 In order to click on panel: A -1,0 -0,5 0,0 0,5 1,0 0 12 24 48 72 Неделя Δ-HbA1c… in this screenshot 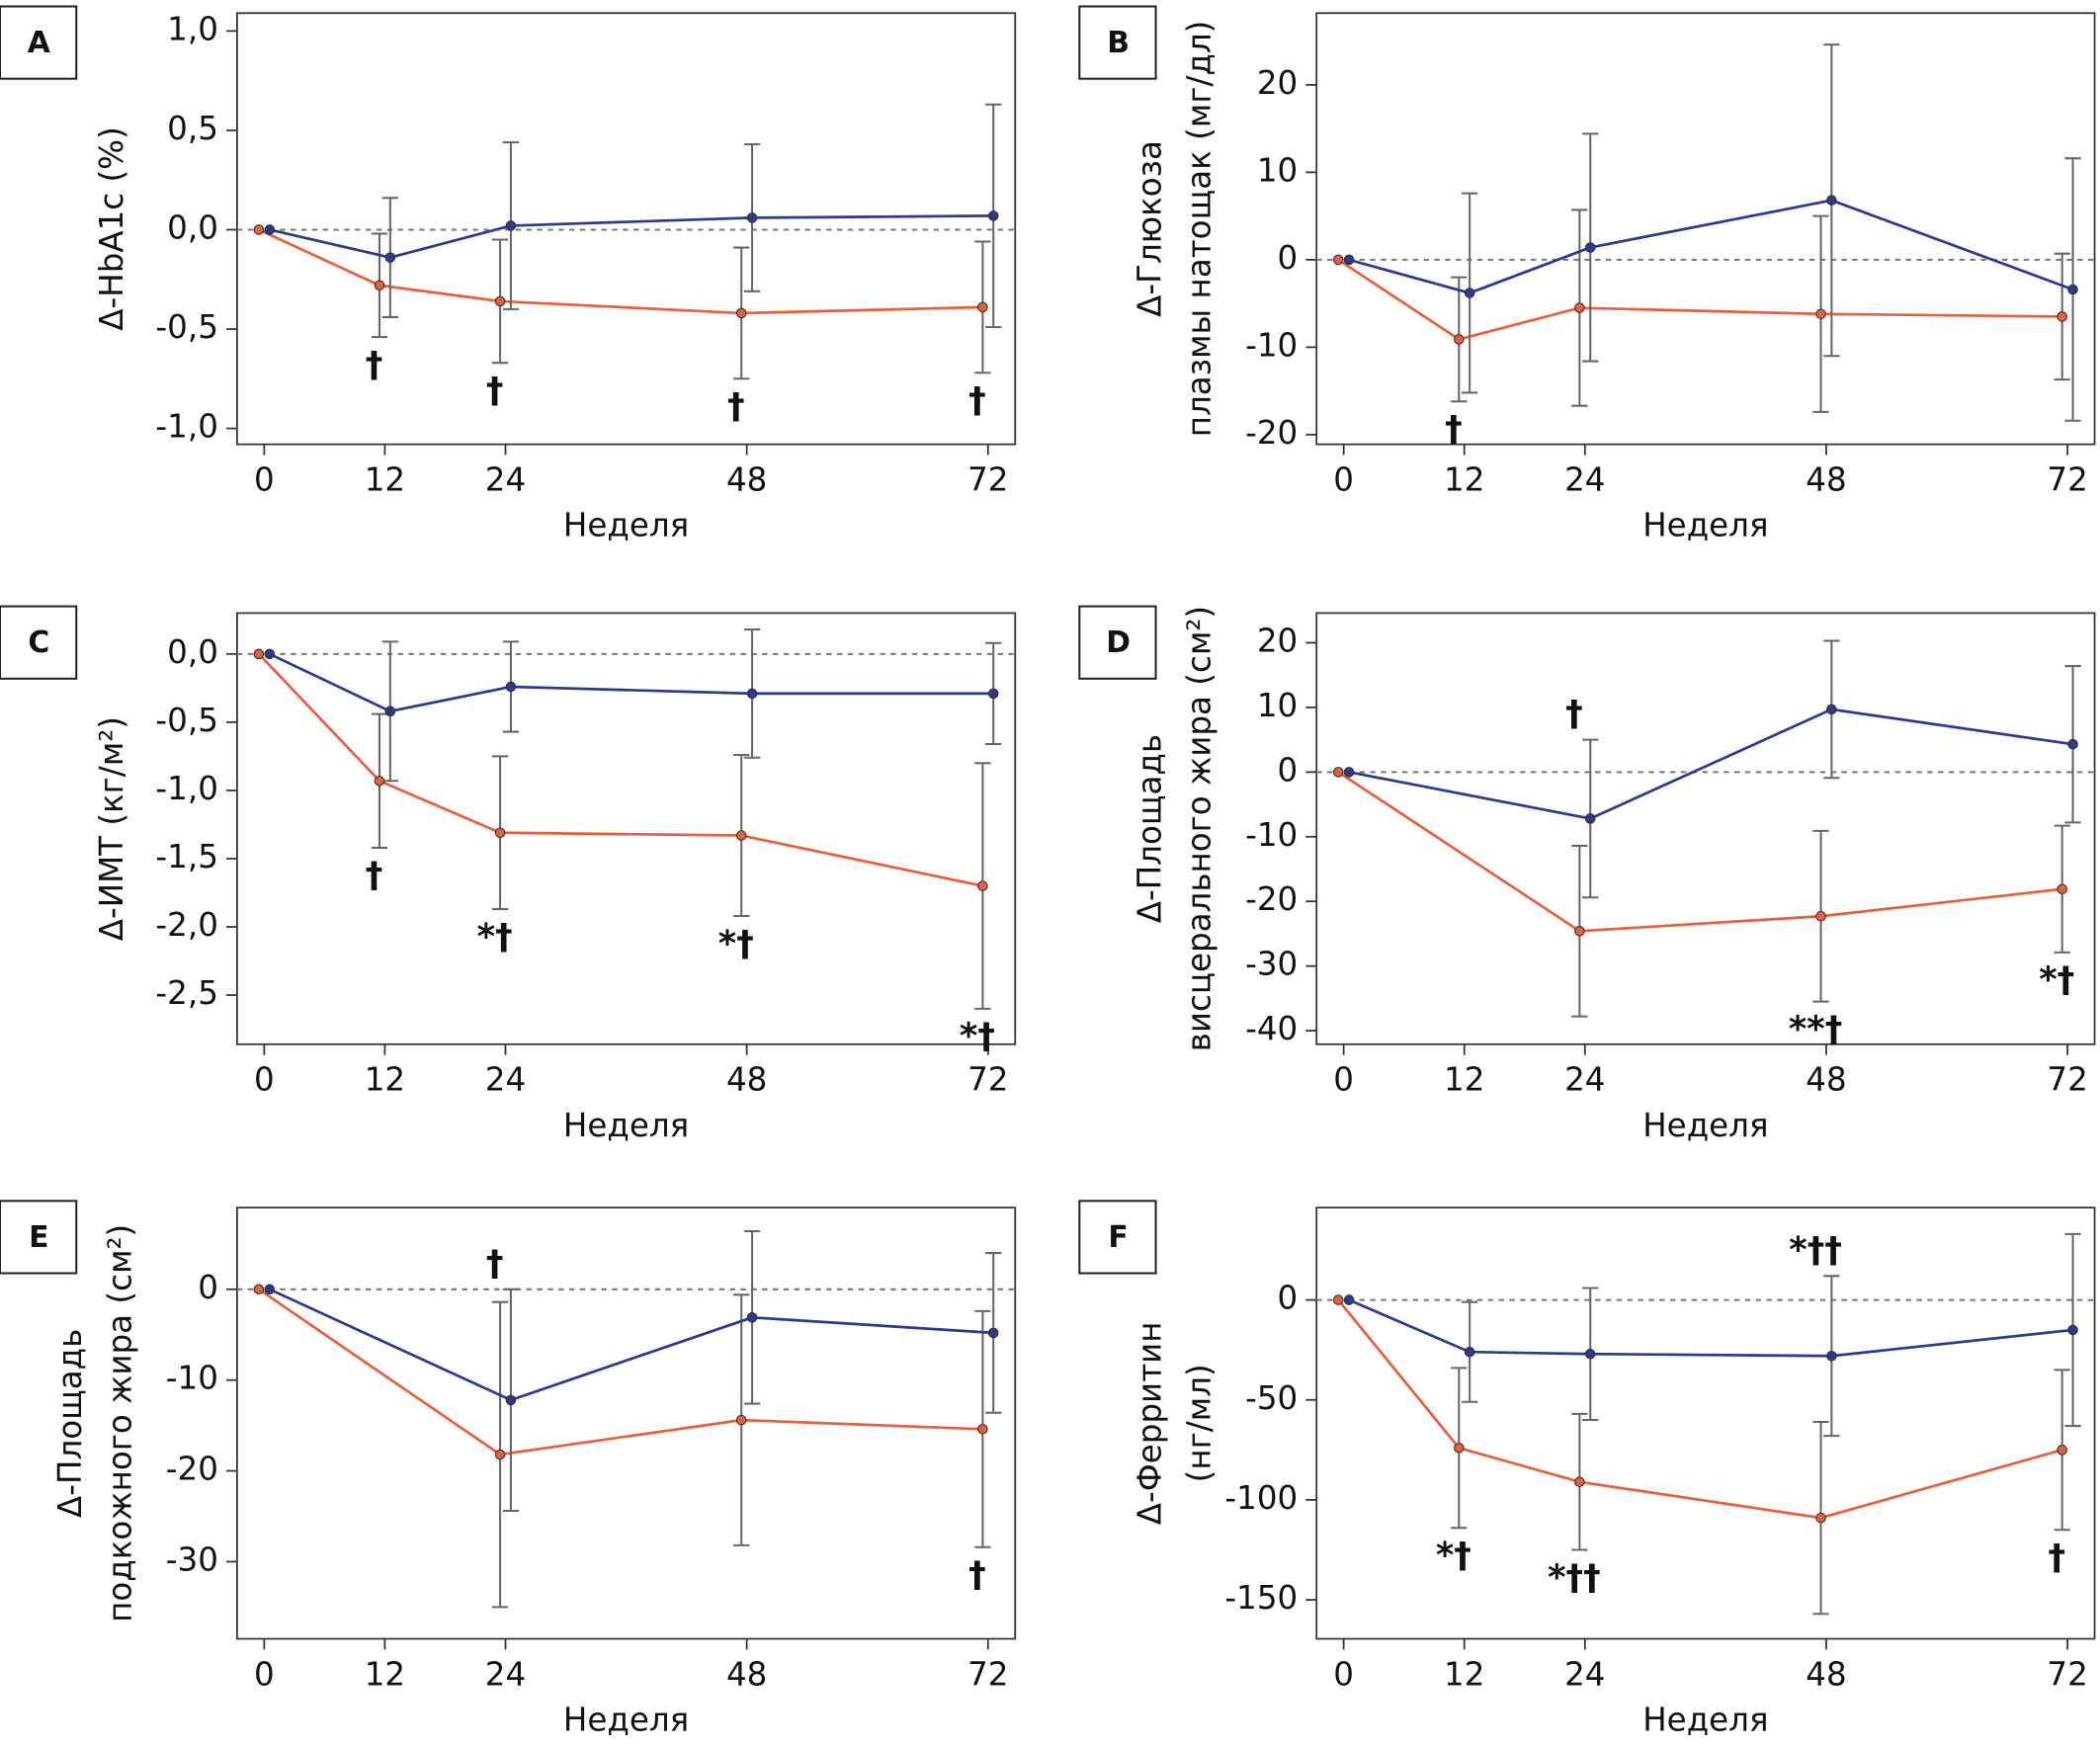, I will do `click(509, 274)`.